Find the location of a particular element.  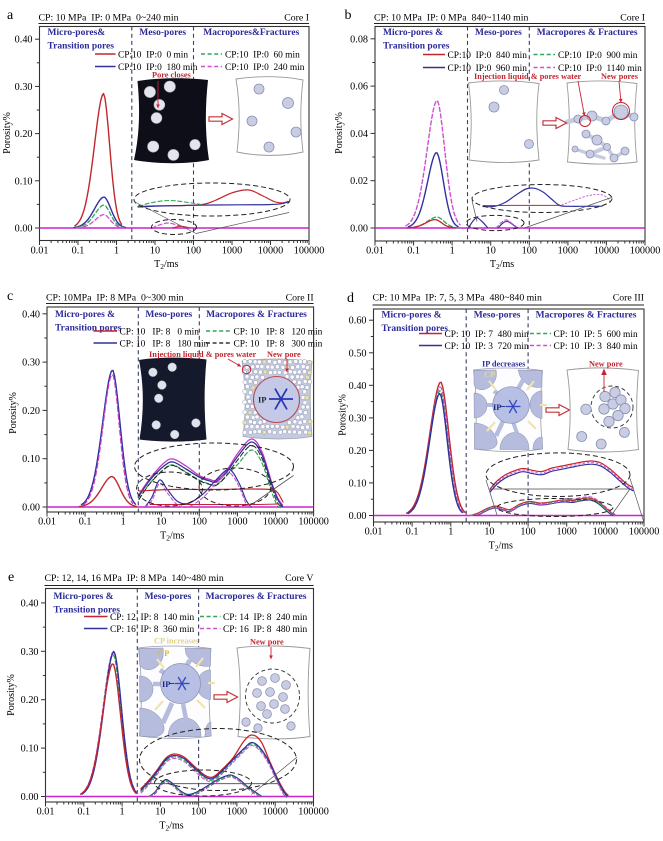

svg-text: CP: 12 IP: 8 140 min is located at coordinates (152, 618).